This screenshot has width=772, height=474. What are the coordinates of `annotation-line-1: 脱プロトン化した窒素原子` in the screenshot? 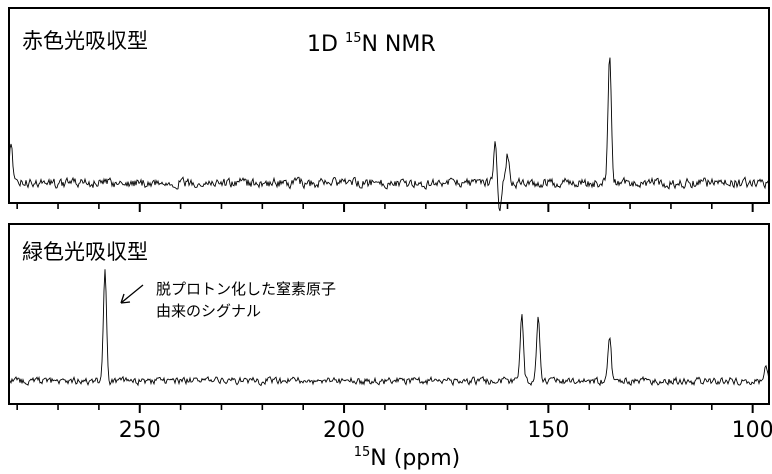 It's located at (246, 289).